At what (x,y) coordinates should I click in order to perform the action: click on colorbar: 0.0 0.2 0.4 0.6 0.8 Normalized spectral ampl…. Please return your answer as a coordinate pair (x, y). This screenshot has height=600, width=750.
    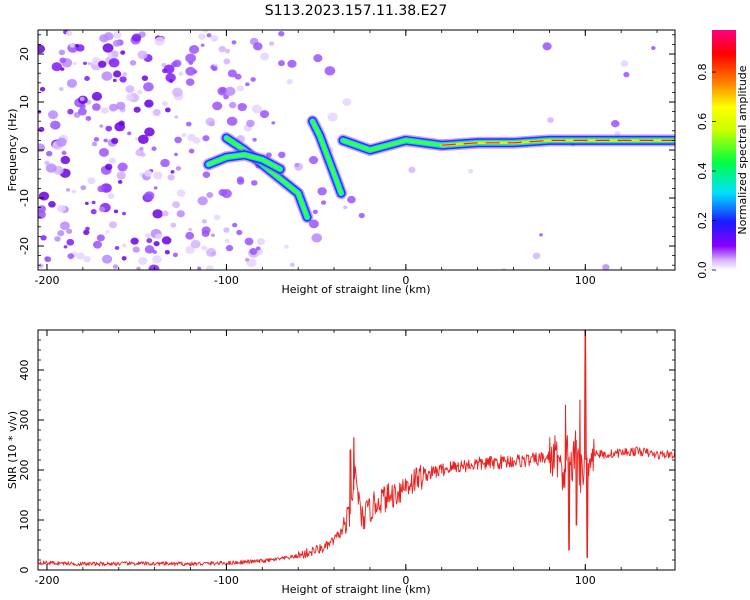
    Looking at the image, I should click on (722, 154).